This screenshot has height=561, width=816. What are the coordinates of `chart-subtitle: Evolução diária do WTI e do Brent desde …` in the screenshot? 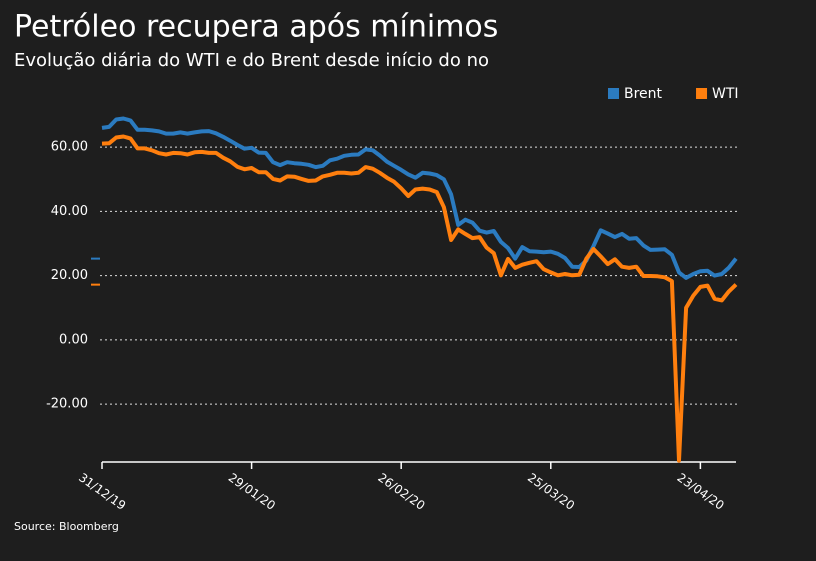 It's located at (251, 60).